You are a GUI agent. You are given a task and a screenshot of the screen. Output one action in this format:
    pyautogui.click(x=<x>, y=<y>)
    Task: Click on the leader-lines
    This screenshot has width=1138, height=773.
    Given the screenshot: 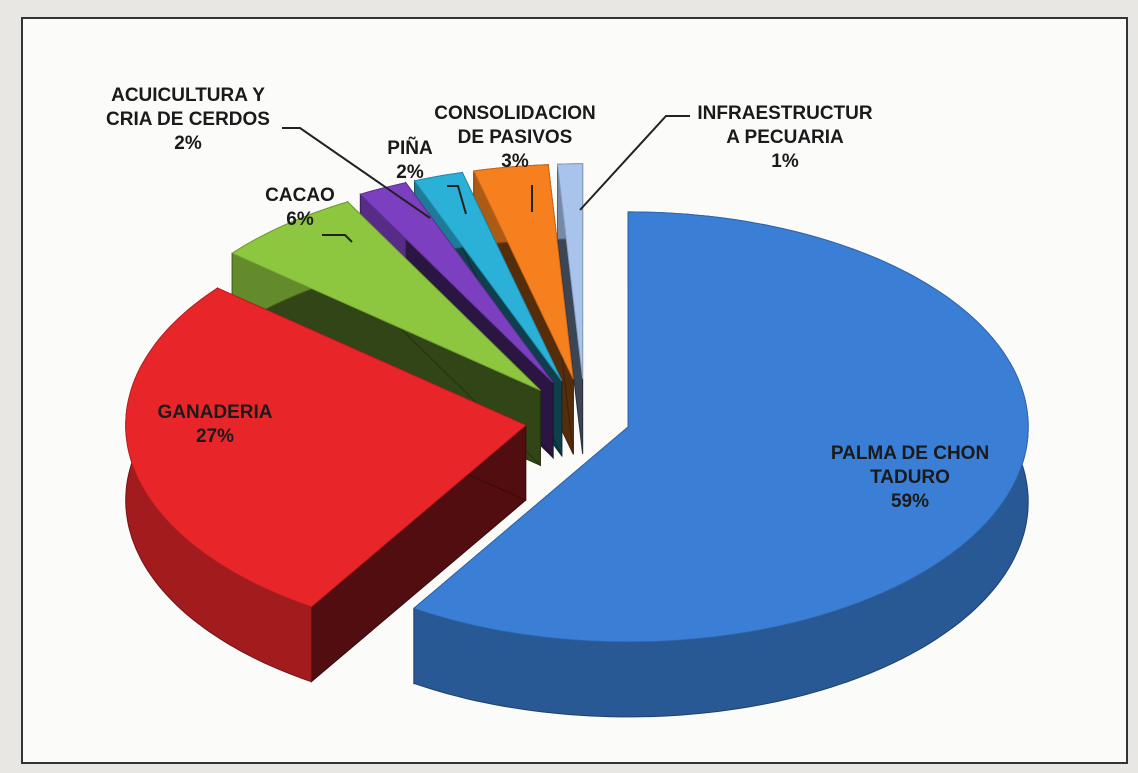 What is the action you would take?
    pyautogui.click(x=486, y=179)
    